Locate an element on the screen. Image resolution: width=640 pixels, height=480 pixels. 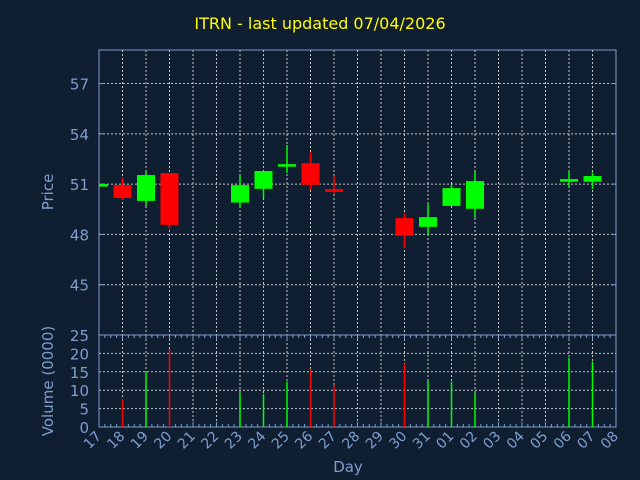
x-tick-label: 18 is located at coordinates (116, 441).